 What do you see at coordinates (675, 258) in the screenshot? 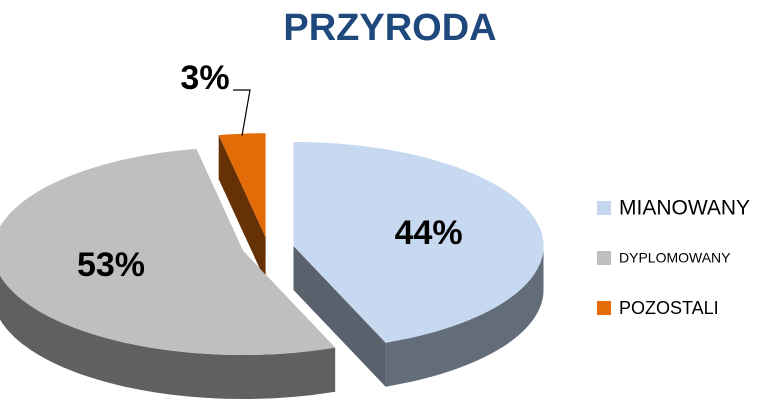
I see `legend-label: DYPLOMOWANY` at bounding box center [675, 258].